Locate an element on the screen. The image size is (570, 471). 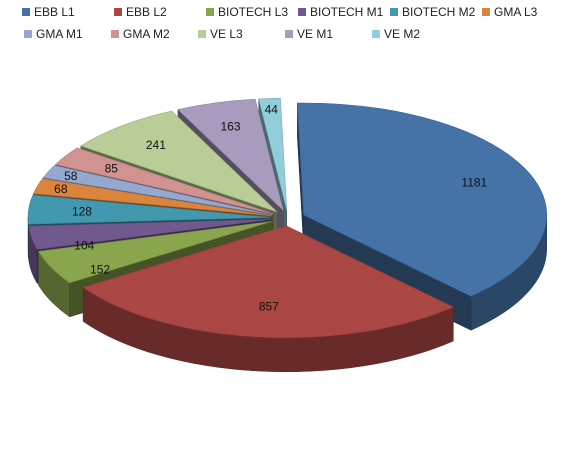
data-label-ve-m2: 44 is located at coordinates (272, 110).